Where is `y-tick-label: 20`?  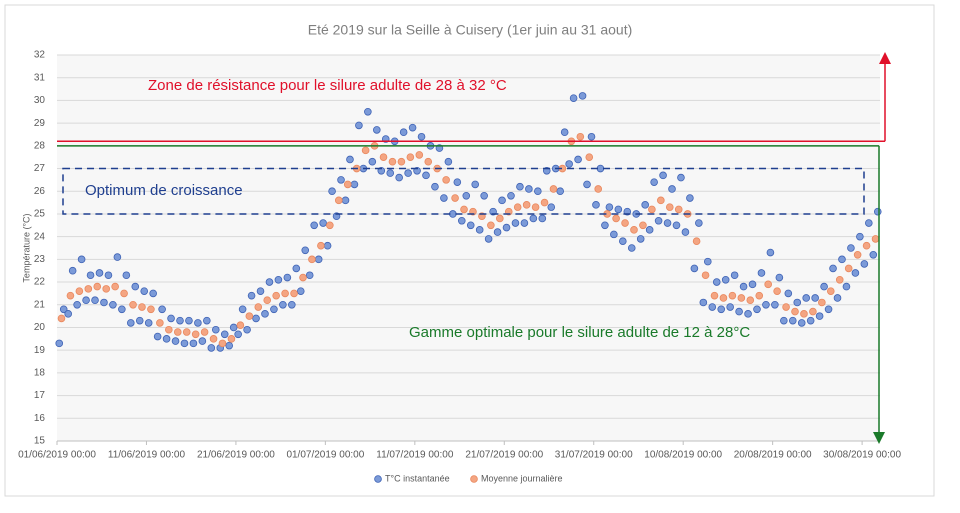
y-tick-label: 20 is located at coordinates (40, 327).